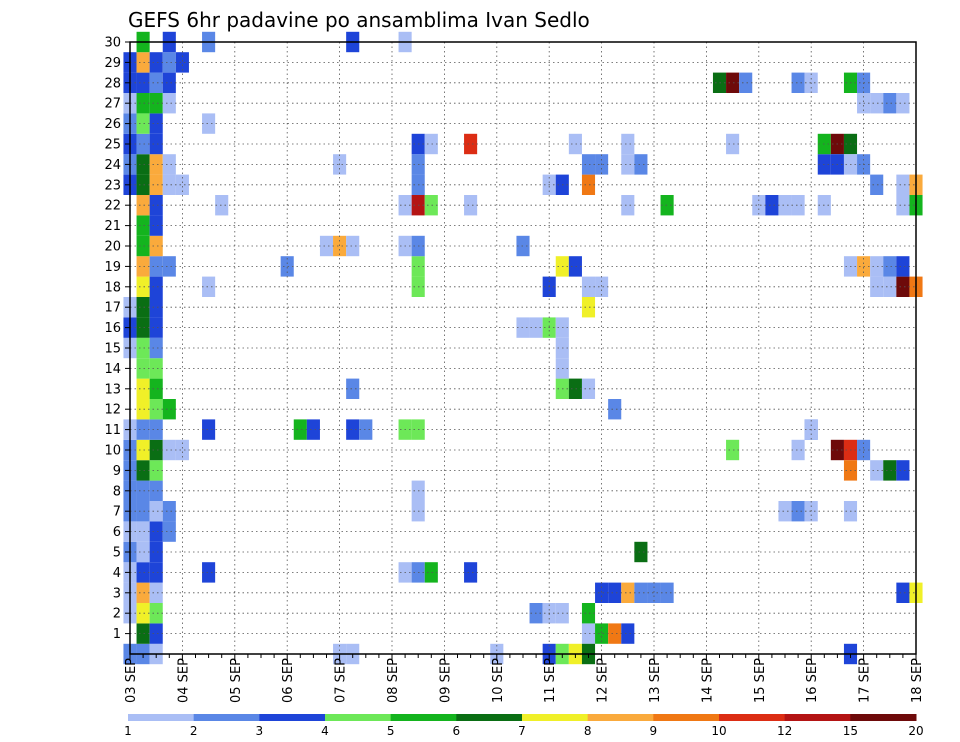 Image resolution: width=960 pixels, height=742 pixels. I want to click on colorbar-label: 20, so click(915, 731).